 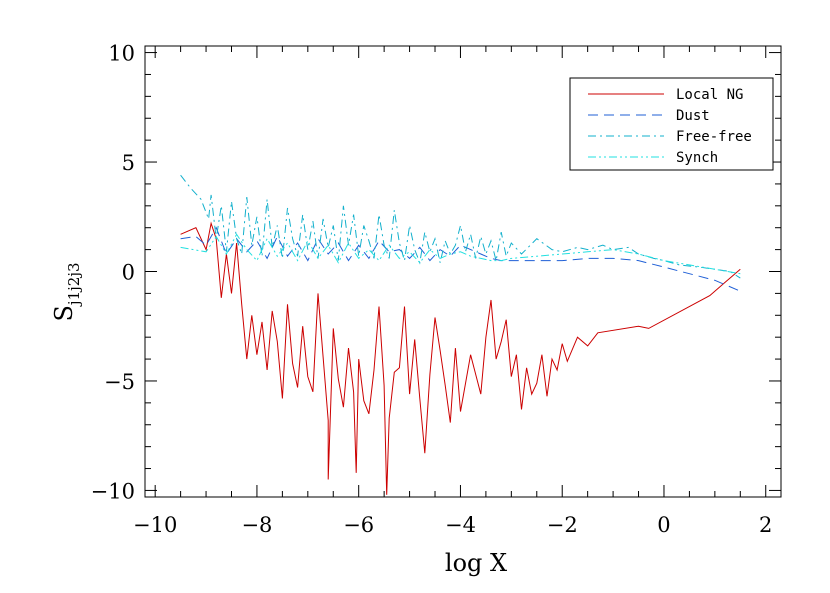 What do you see at coordinates (697, 158) in the screenshot?
I see `legend-label-synch: Synch` at bounding box center [697, 158].